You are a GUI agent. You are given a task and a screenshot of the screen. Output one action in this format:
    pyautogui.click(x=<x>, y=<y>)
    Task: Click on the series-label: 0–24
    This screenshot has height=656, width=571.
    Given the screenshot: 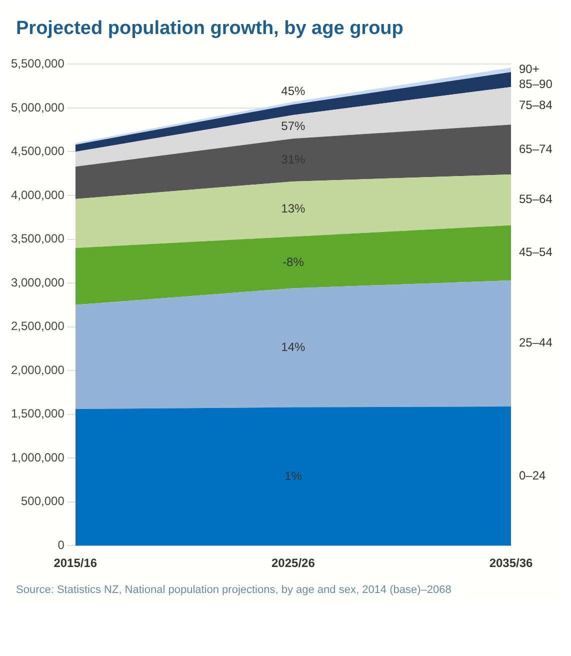 What is the action you would take?
    pyautogui.click(x=532, y=475)
    